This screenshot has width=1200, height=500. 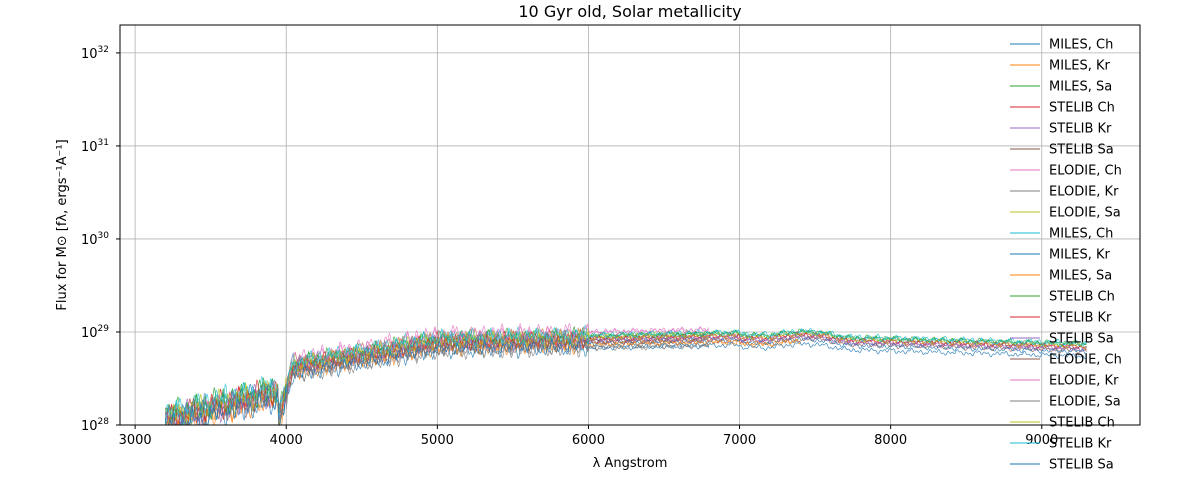 I want to click on y-axis: 1028 1029 1030 1031 1032, so click(x=100, y=239).